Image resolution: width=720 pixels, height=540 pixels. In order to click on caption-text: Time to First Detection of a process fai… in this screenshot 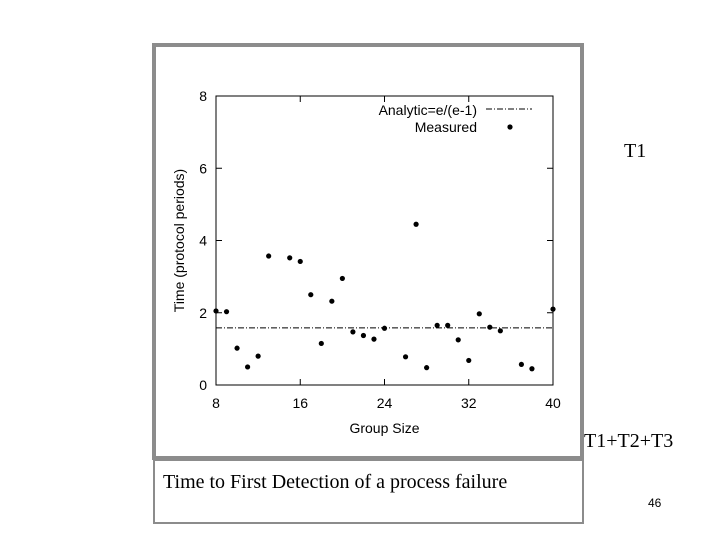, I will do `click(335, 482)`.